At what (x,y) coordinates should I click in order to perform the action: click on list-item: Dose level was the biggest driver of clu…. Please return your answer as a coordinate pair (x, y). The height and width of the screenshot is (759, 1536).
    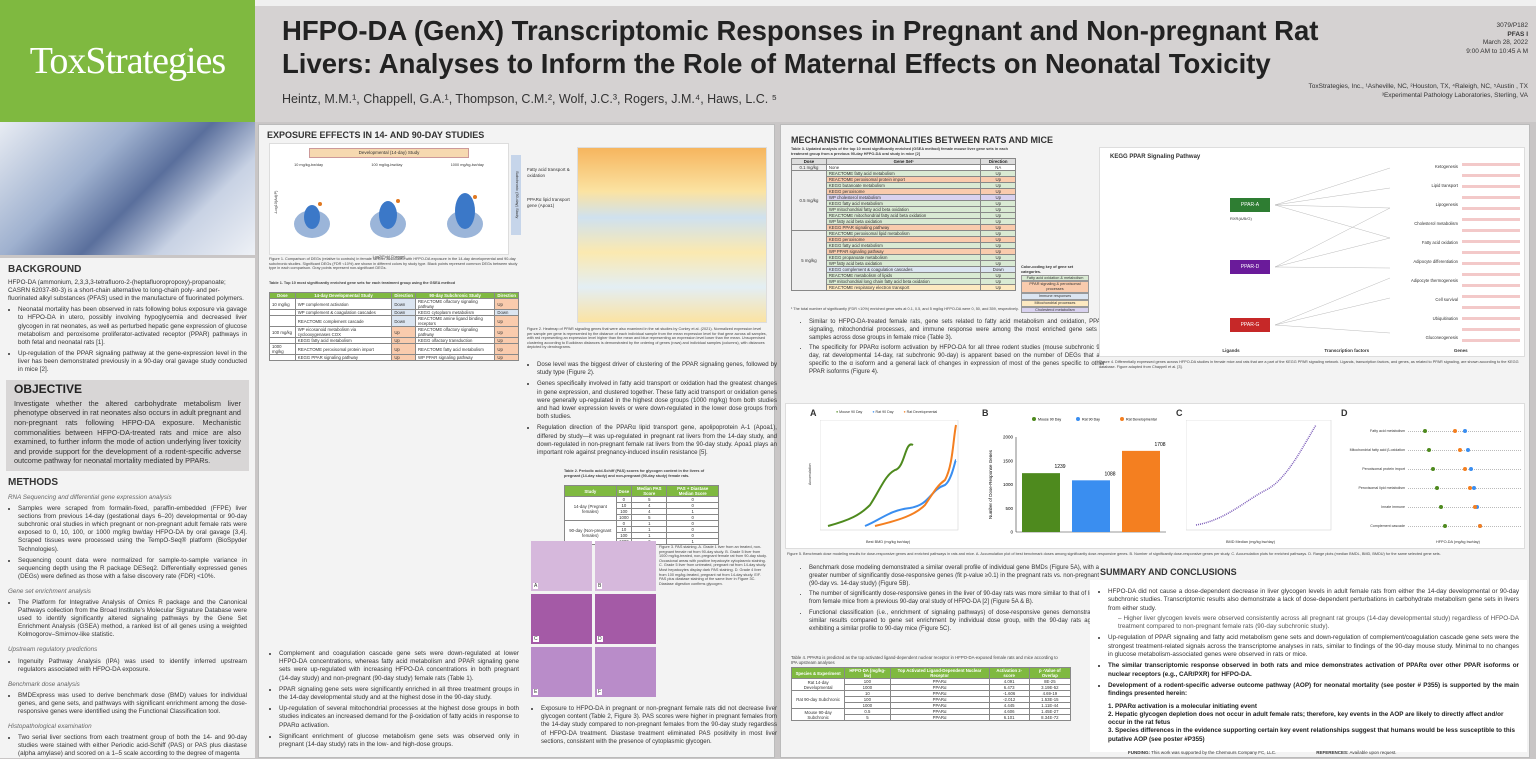
    Looking at the image, I should click on (657, 369).